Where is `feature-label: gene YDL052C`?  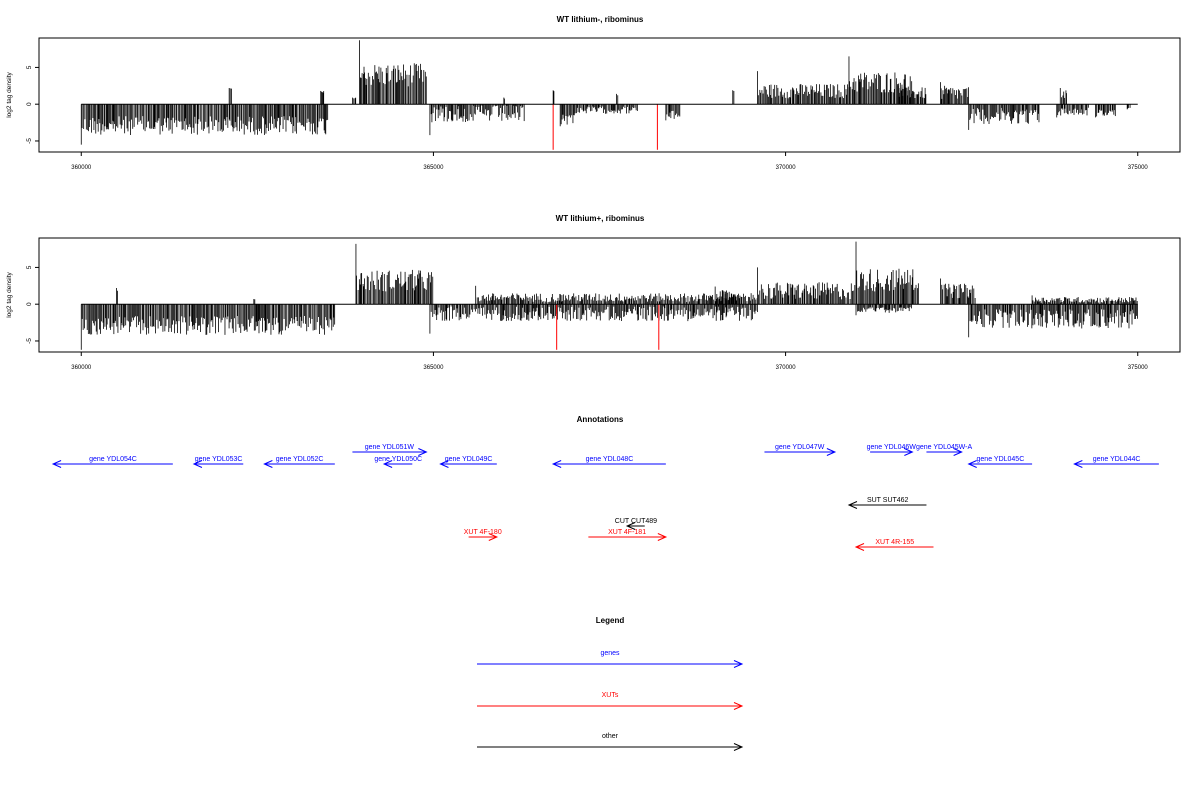 feature-label: gene YDL052C is located at coordinates (300, 459).